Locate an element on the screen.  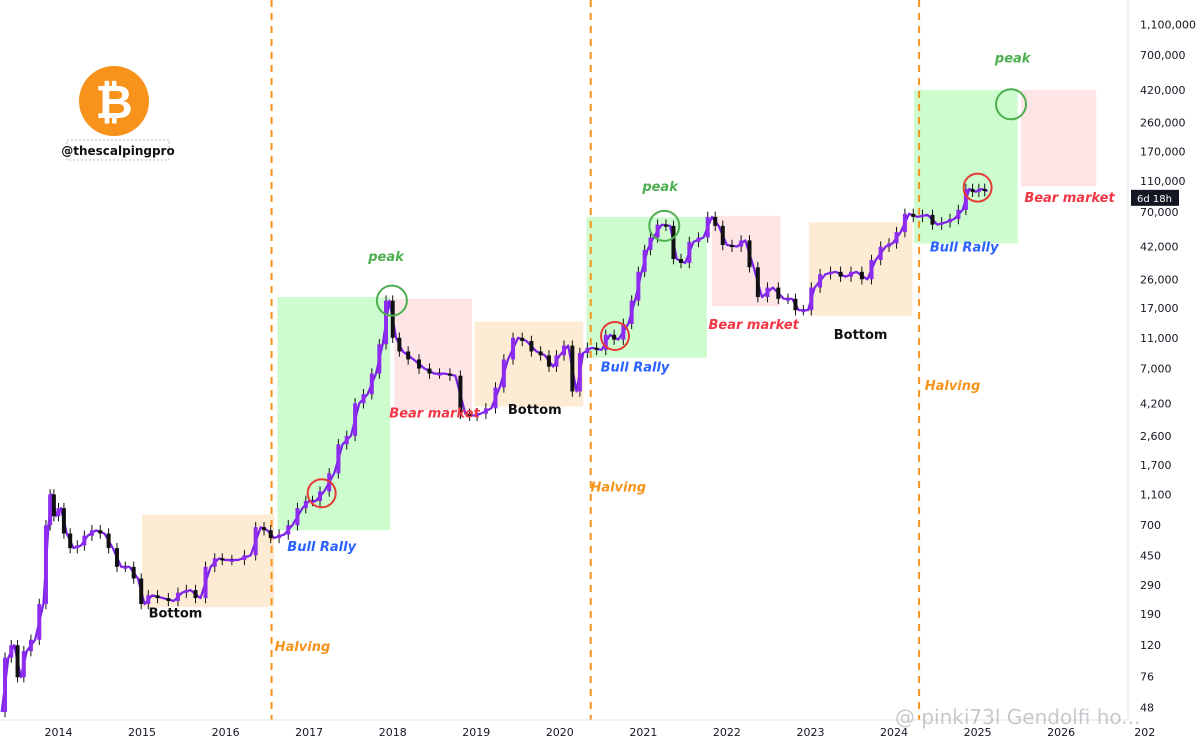
x-tick-label: 2024 is located at coordinates (894, 732).